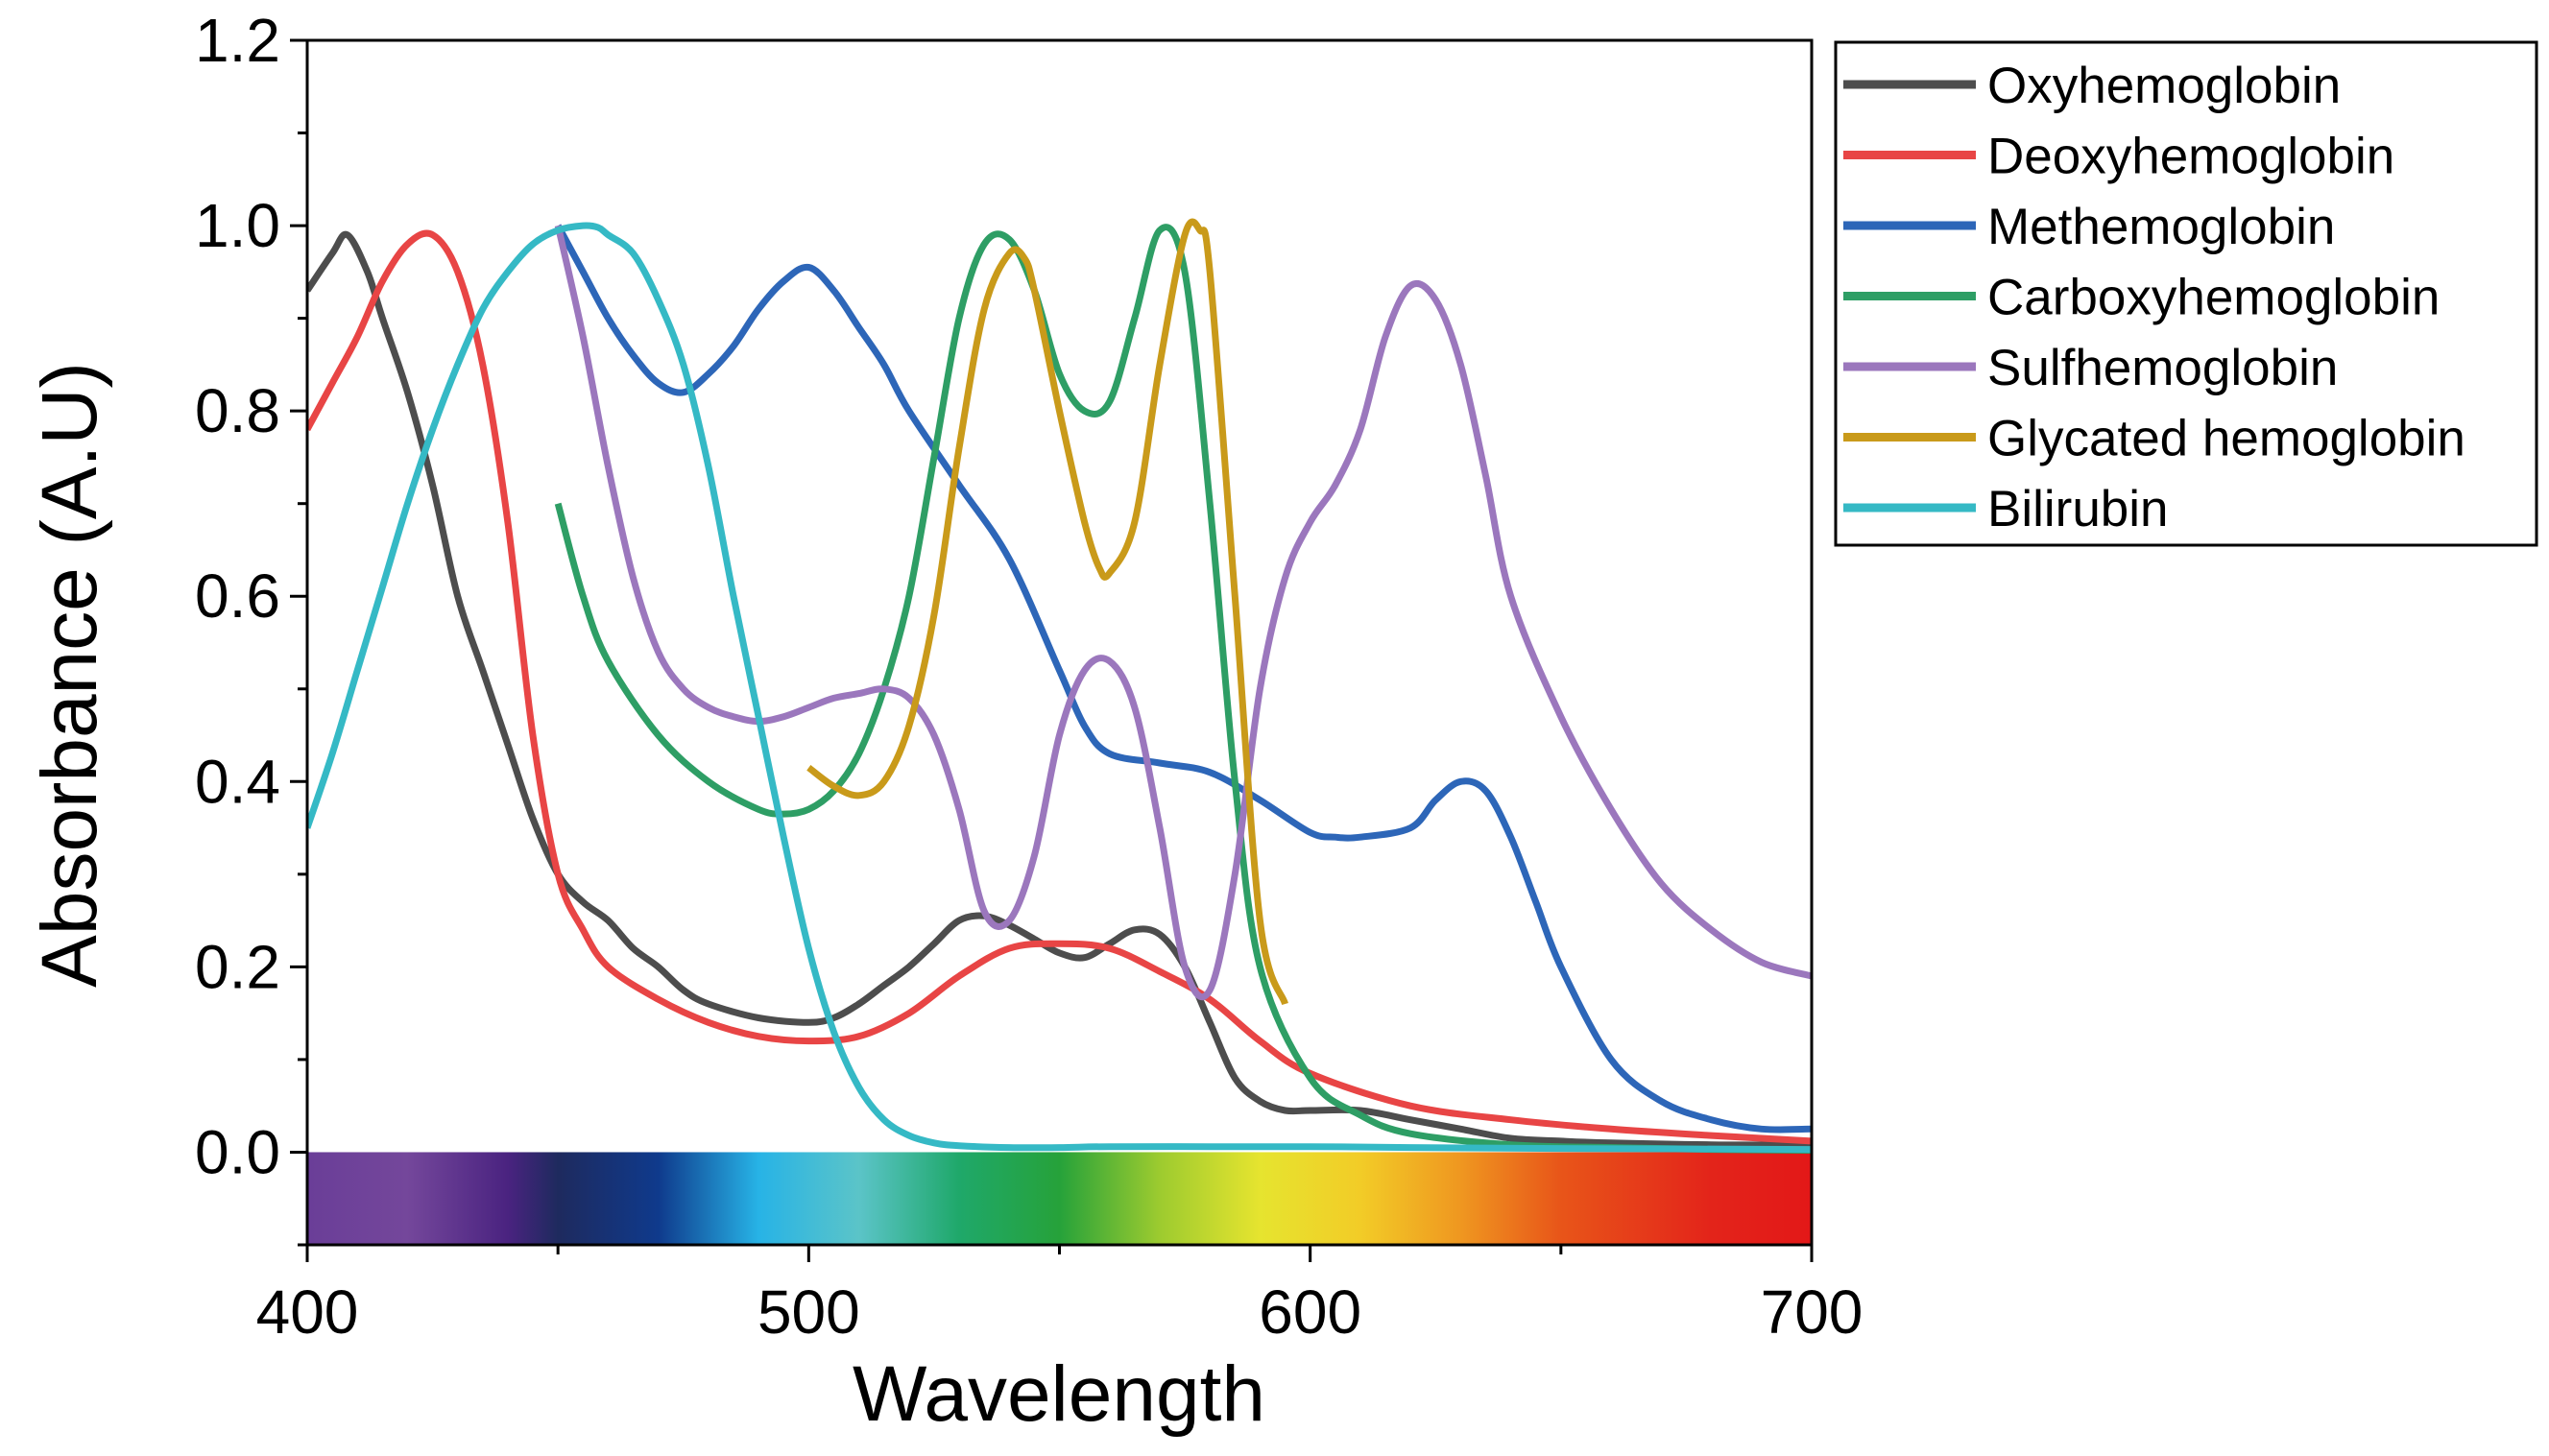  I want to click on legend-label-deoxyhemoglobin: Deoxyhemoglobin, so click(2190, 157).